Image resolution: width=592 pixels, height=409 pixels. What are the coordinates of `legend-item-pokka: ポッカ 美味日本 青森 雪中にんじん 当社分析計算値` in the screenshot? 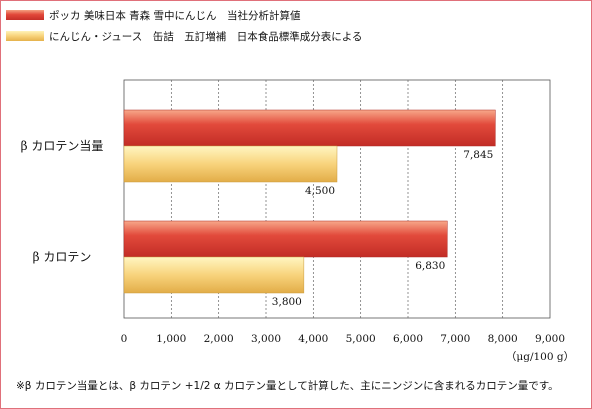 It's located at (153, 15).